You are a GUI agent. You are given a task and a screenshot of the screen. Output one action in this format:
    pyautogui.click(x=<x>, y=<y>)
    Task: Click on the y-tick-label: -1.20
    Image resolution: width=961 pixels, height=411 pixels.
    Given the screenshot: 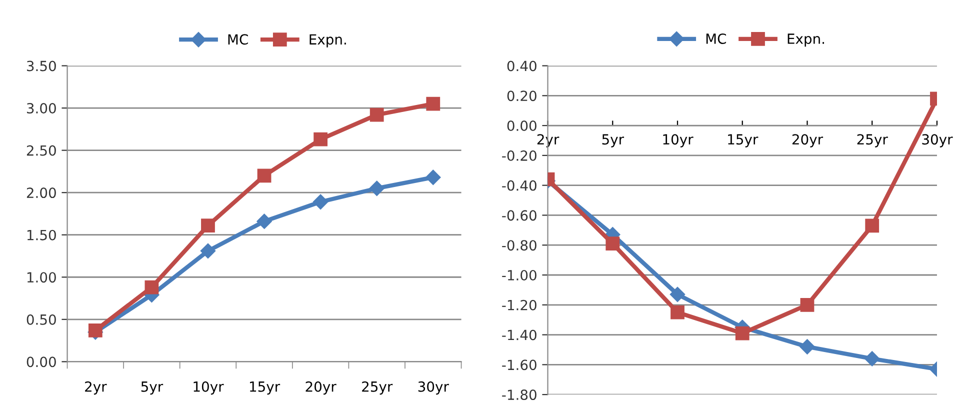 What is the action you would take?
    pyautogui.click(x=519, y=305)
    